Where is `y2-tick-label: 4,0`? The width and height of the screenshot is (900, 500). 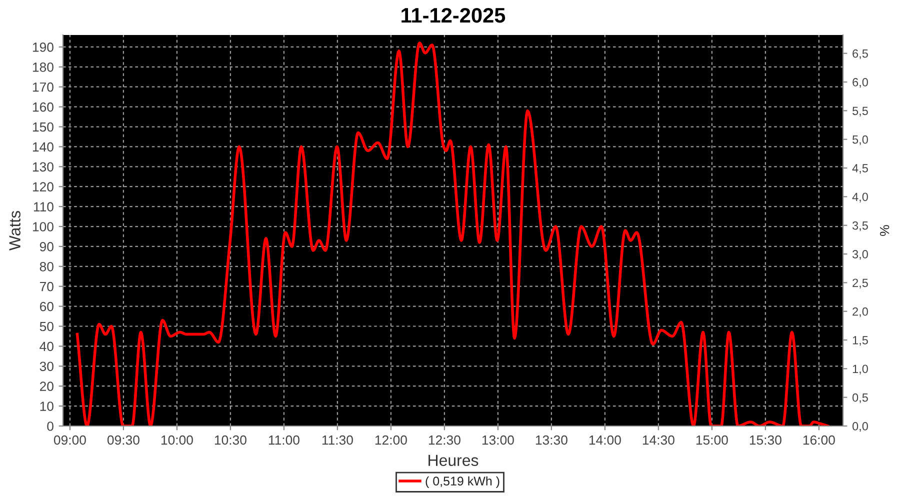
y2-tick-label: 4,0 is located at coordinates (860, 197).